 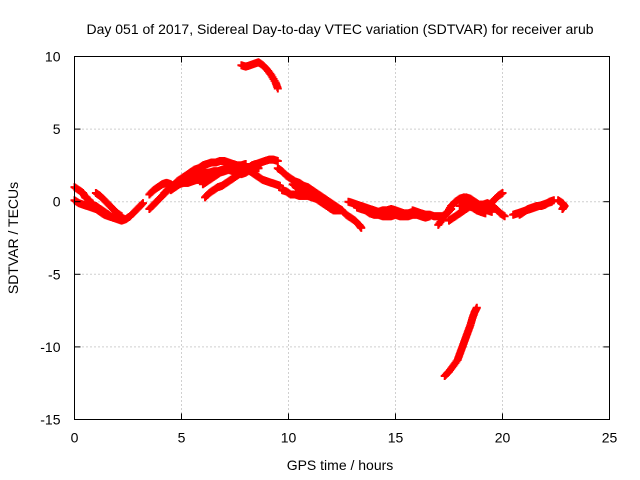 I want to click on x-tick-label: 25, so click(x=610, y=438).